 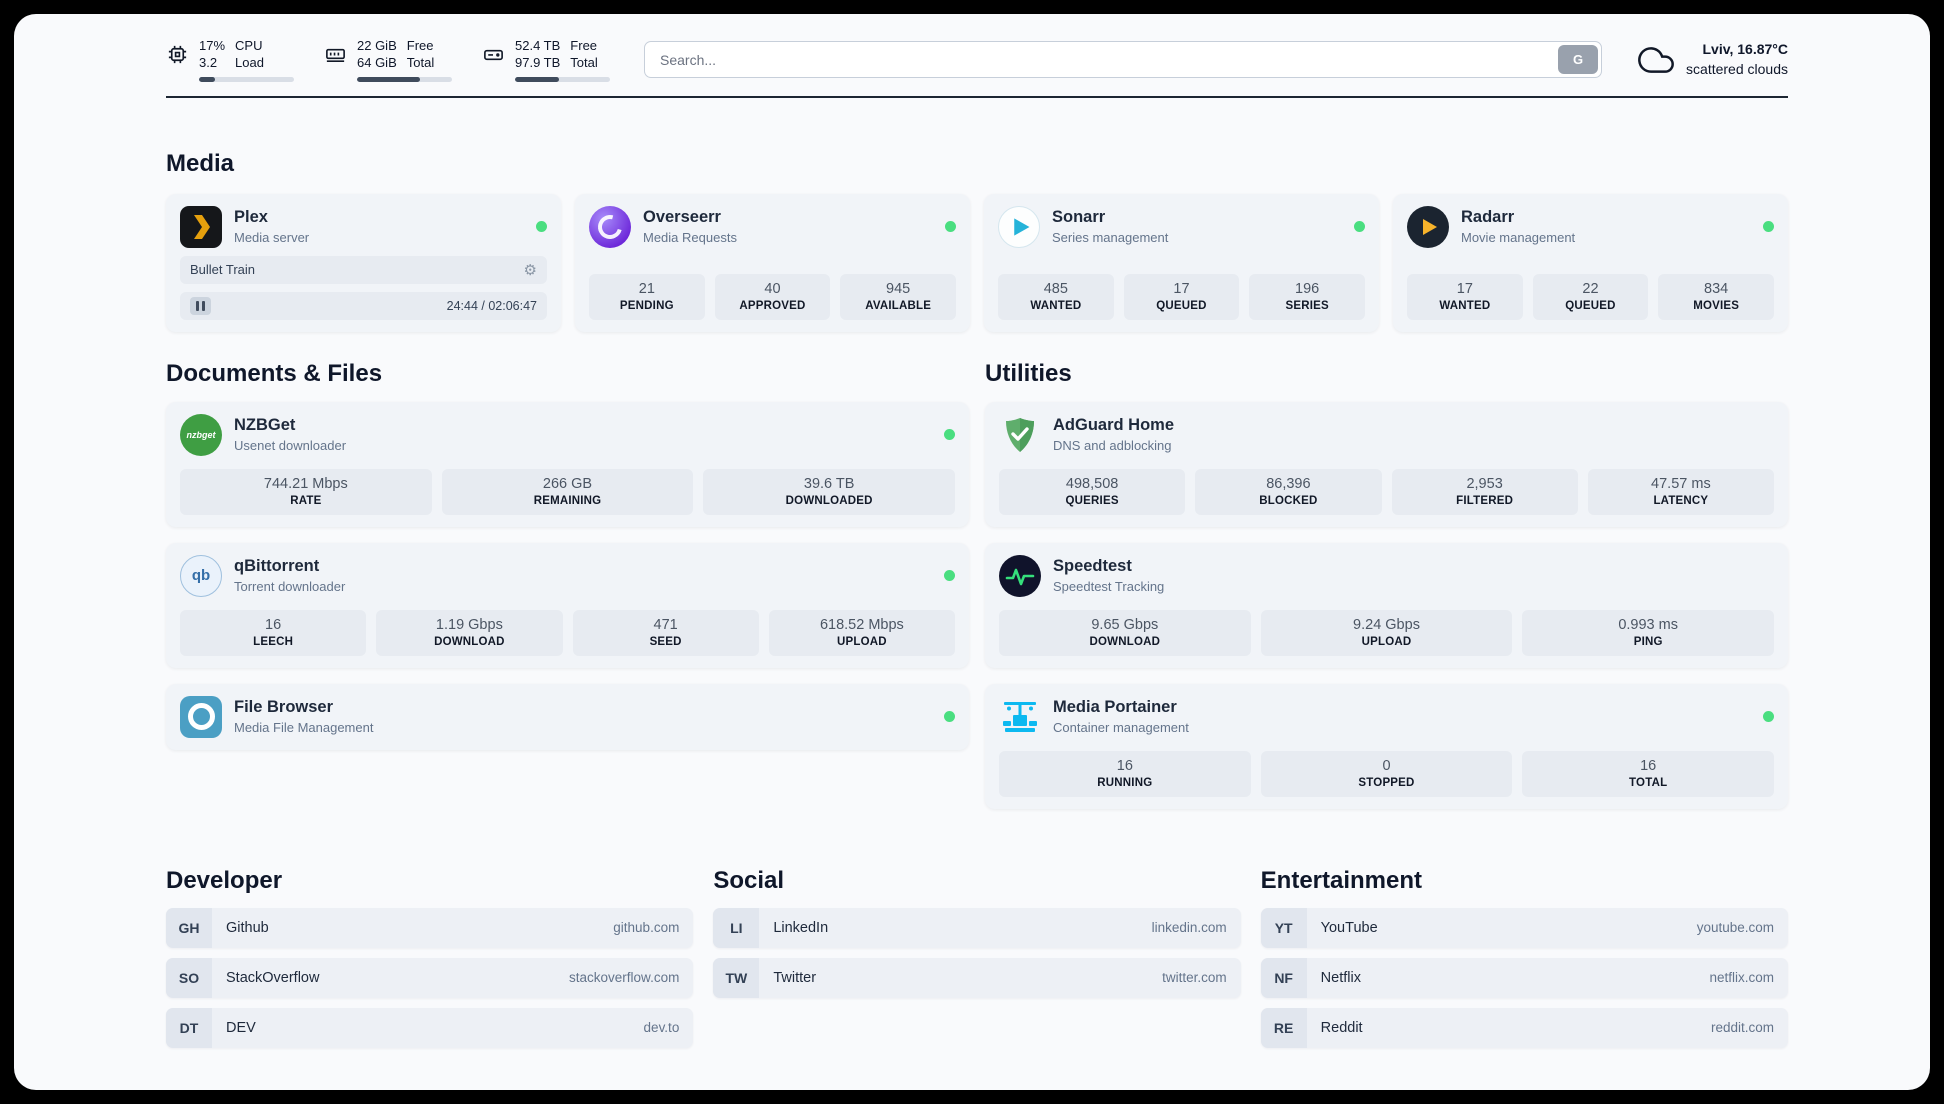 What do you see at coordinates (1288, 483) in the screenshot?
I see `stat-value: 86,396` at bounding box center [1288, 483].